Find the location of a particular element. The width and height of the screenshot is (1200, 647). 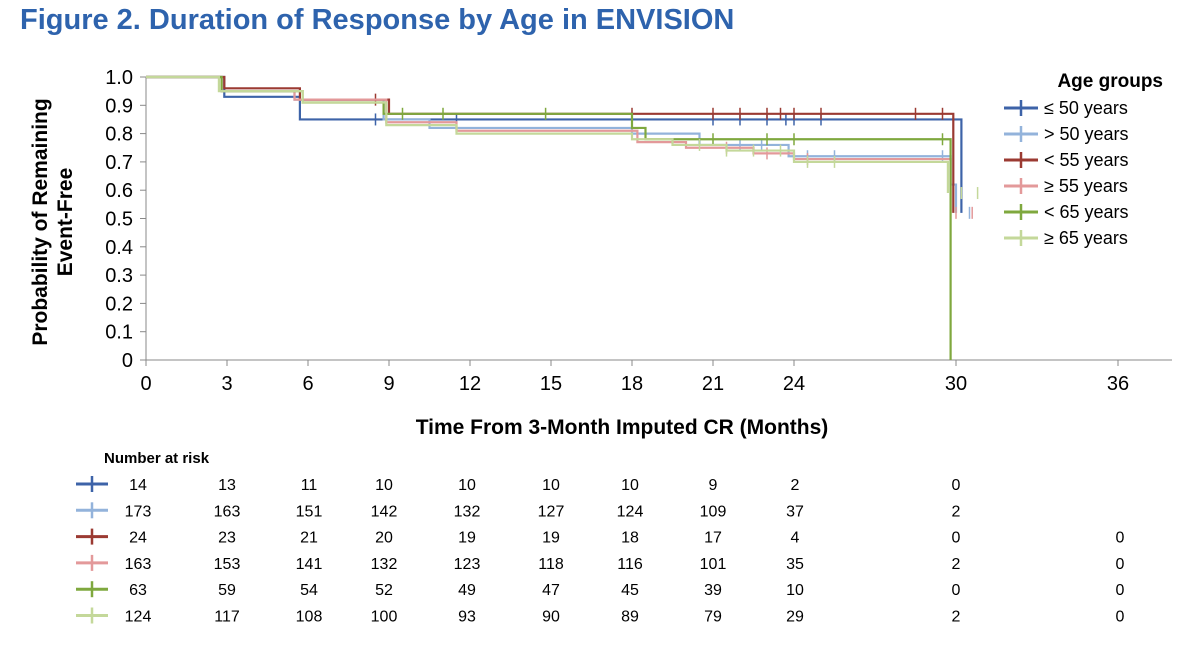

at-risk-count: 153 is located at coordinates (227, 564).